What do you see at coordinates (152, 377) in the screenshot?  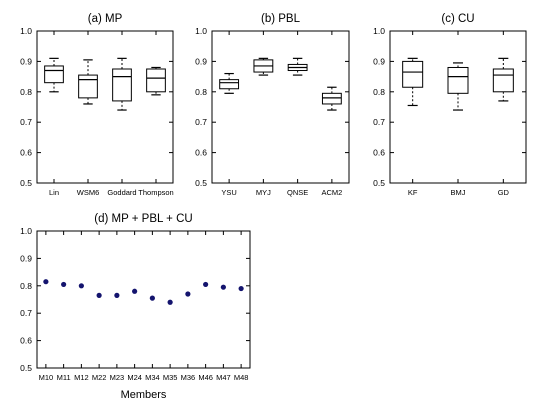 I see `x-tick-label: M34` at bounding box center [152, 377].